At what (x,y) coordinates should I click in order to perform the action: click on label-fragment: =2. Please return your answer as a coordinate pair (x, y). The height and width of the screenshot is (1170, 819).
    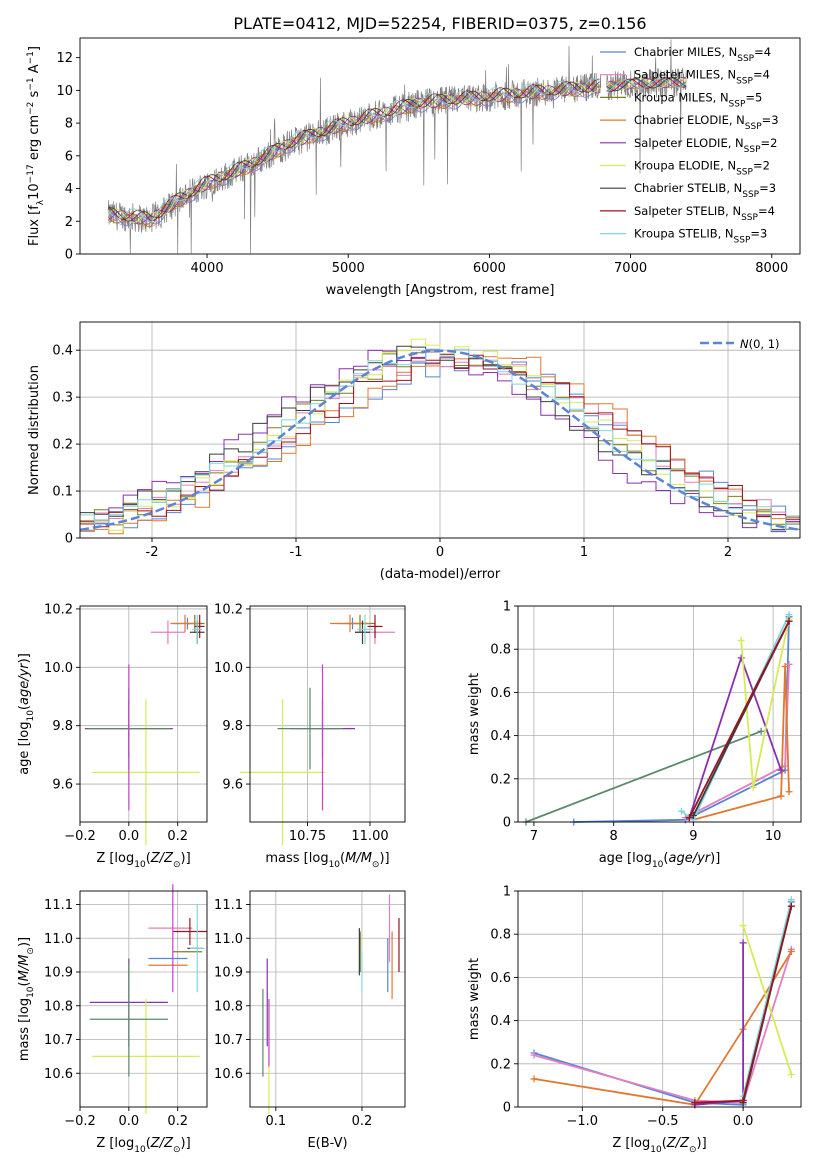
    Looking at the image, I should click on (761, 166).